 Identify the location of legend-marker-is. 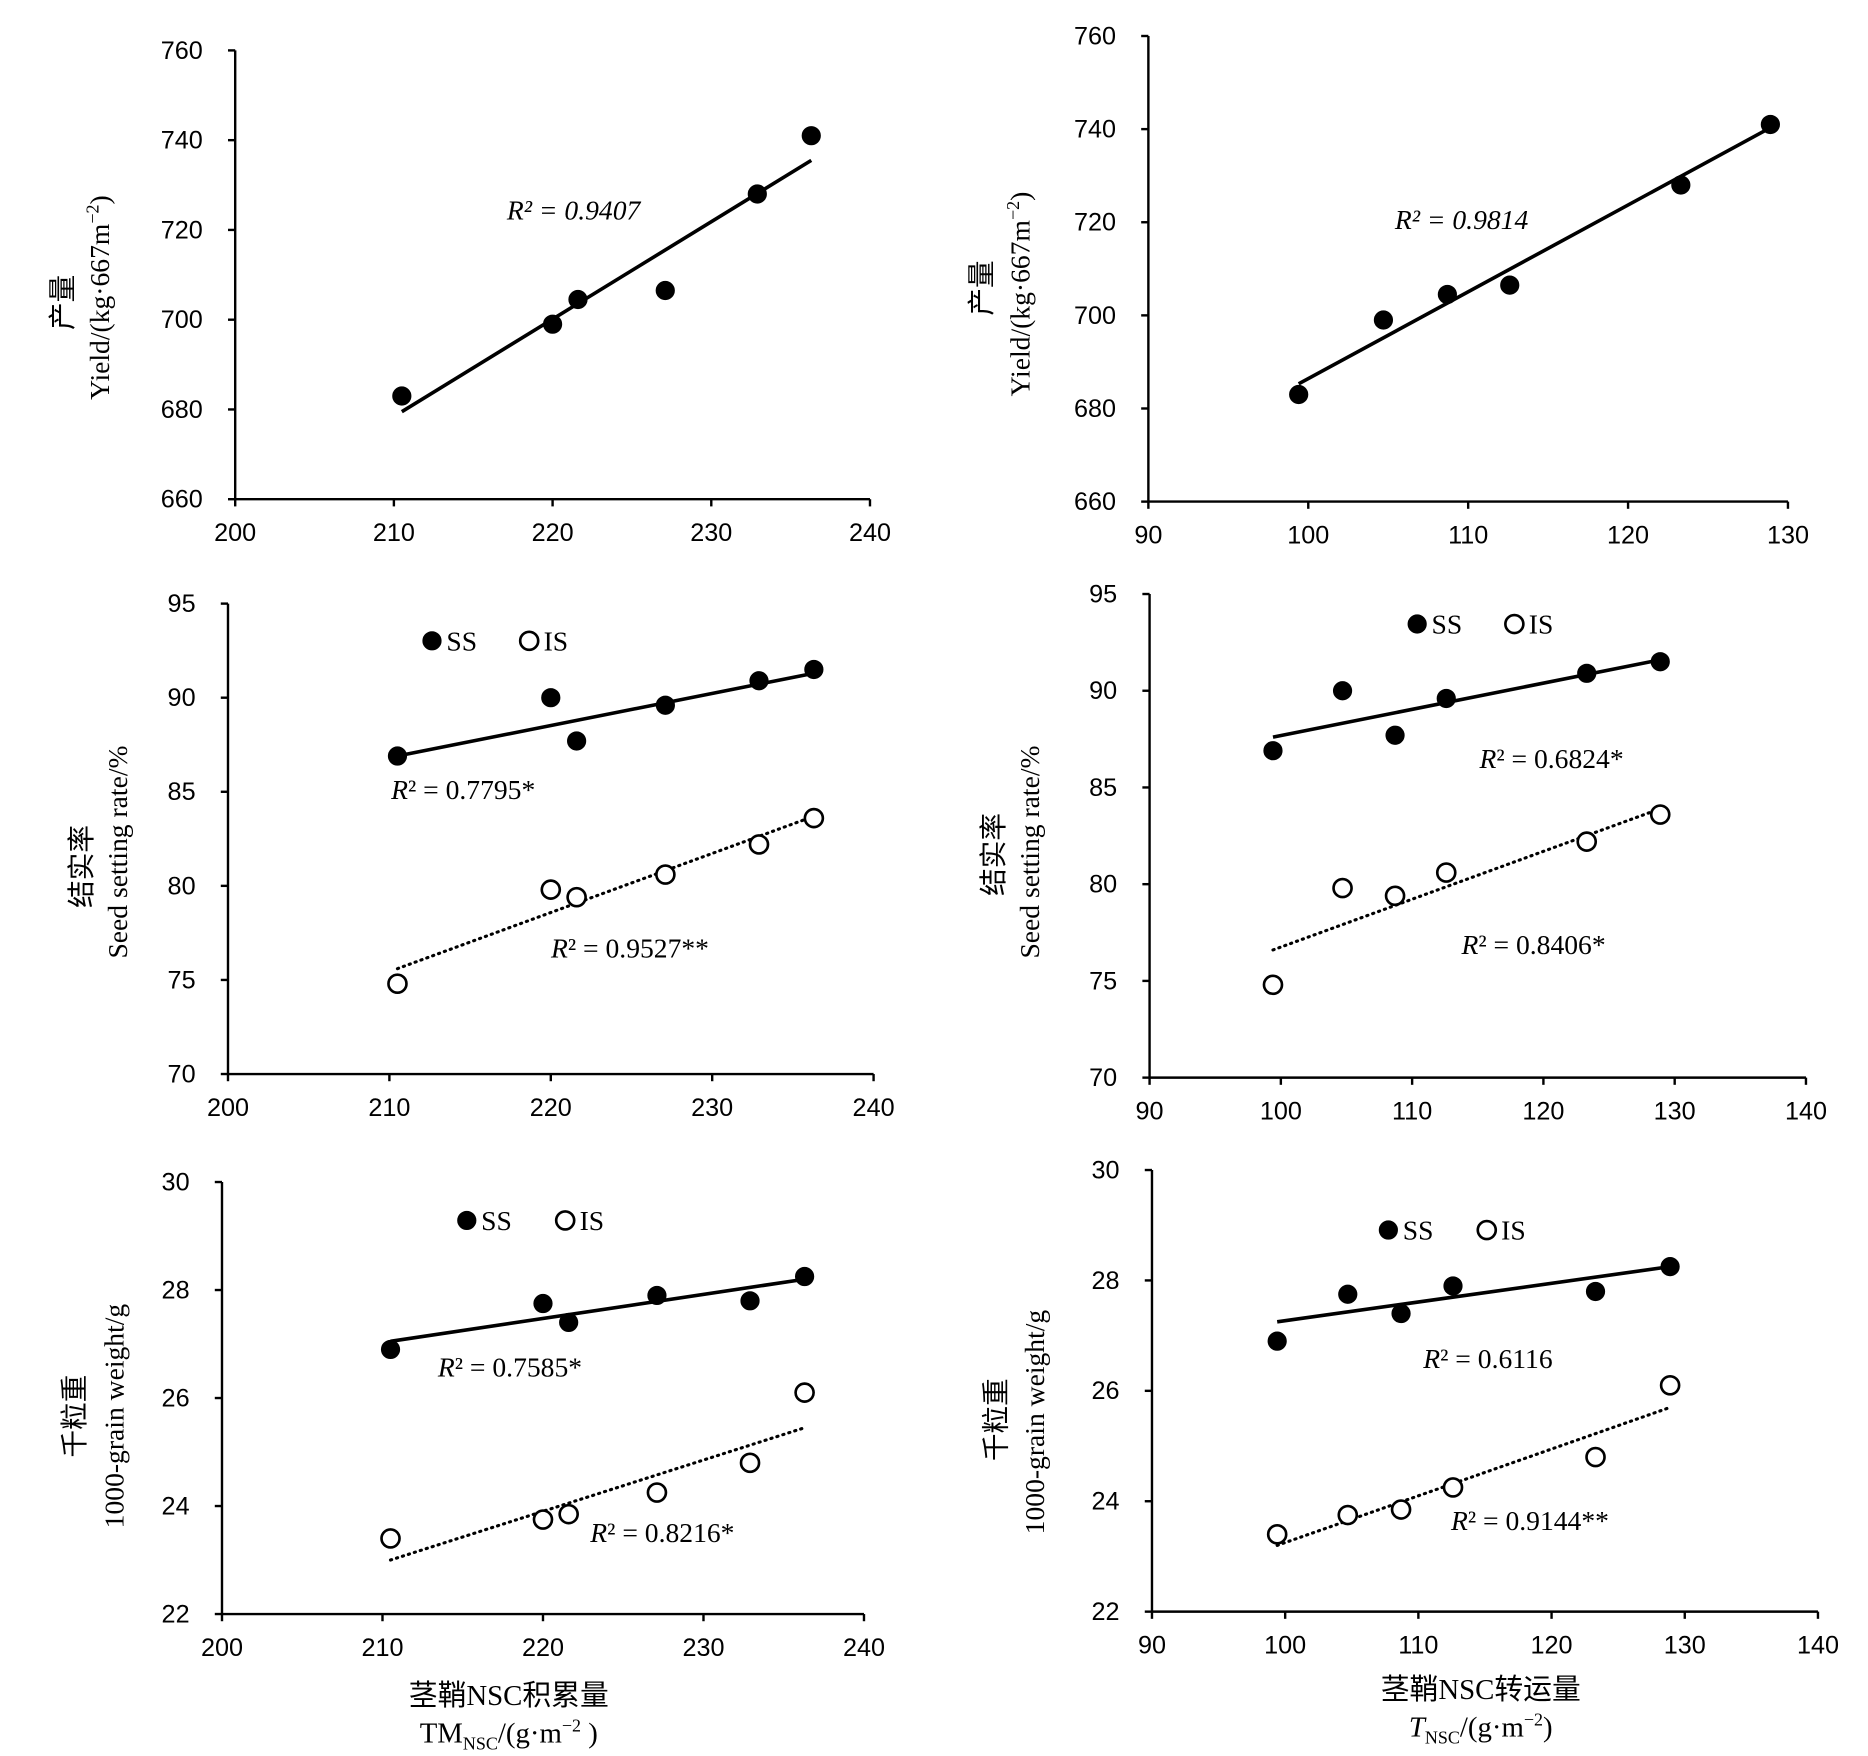
(565, 1220).